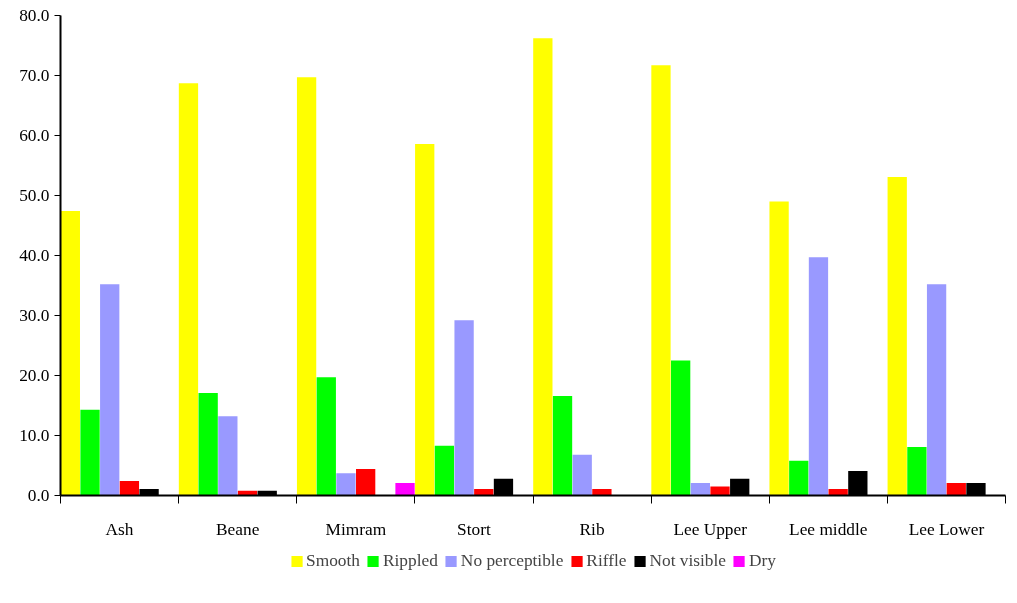  What do you see at coordinates (34, 435) in the screenshot?
I see `y-tick-label: 10.0` at bounding box center [34, 435].